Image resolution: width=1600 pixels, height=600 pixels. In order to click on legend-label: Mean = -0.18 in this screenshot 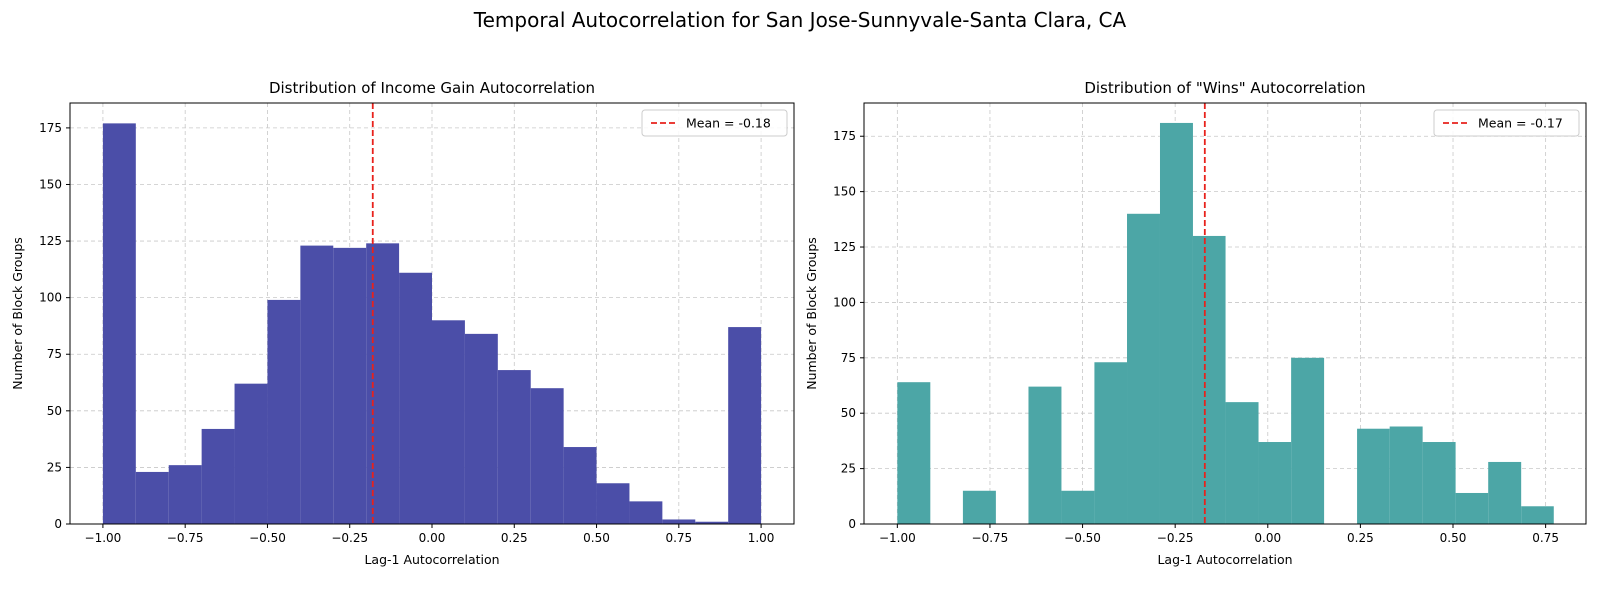, I will do `click(728, 123)`.